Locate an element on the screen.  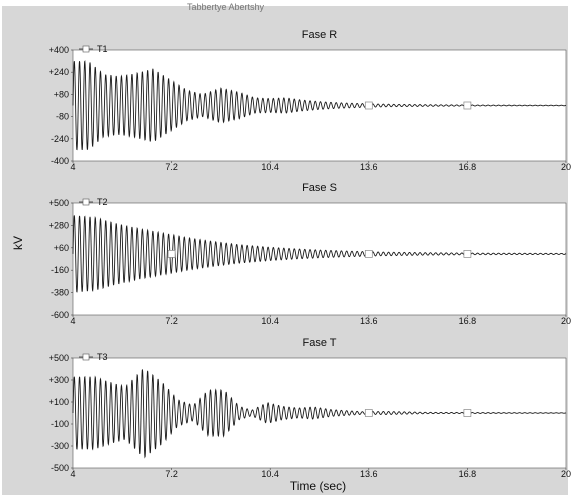
y-tick-label: +80 is located at coordinates (61, 94).